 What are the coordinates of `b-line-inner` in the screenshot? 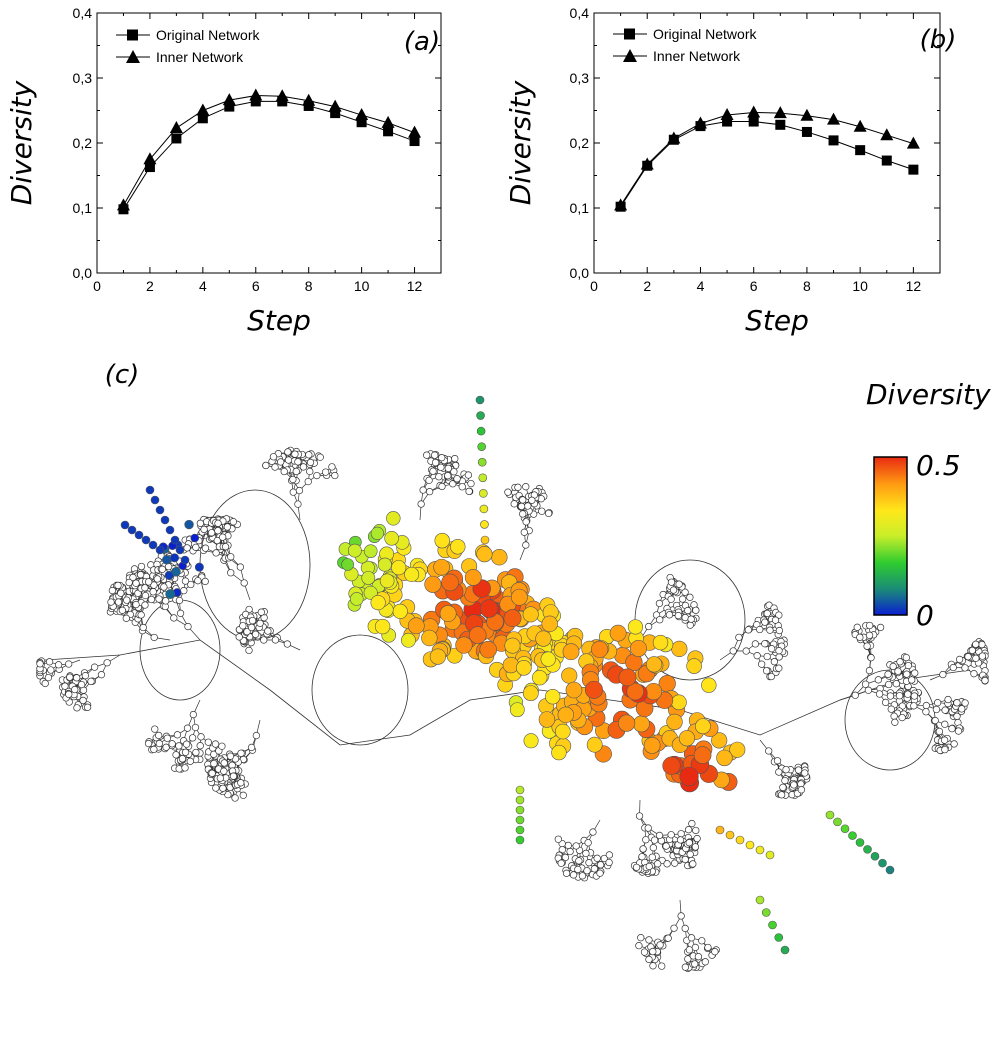 It's located at (767, 158).